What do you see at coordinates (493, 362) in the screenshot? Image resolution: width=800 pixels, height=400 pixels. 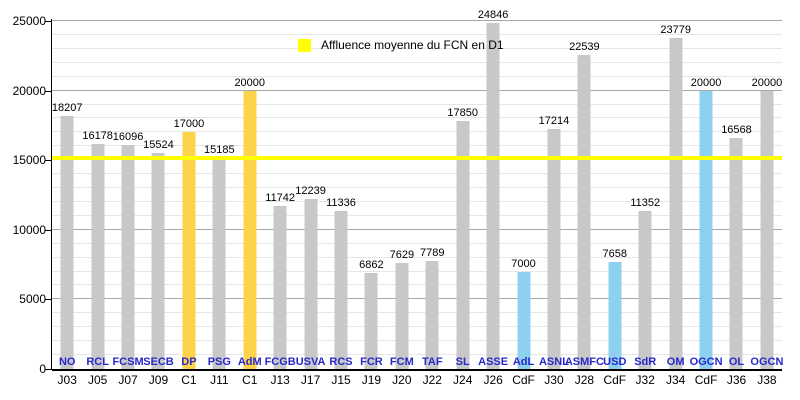 I see `opponent-link: ASSE` at bounding box center [493, 362].